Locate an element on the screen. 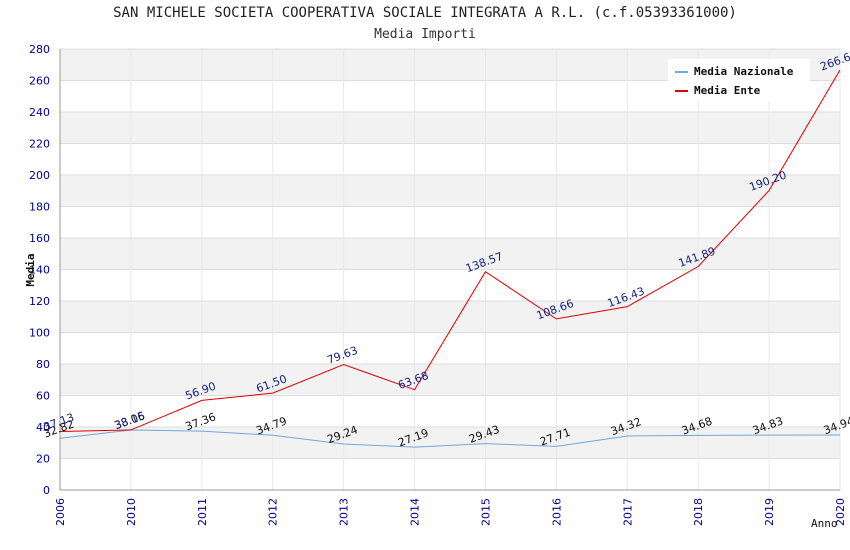 This screenshot has width=850, height=550. y-tick-label: 120 is located at coordinates (39, 301).